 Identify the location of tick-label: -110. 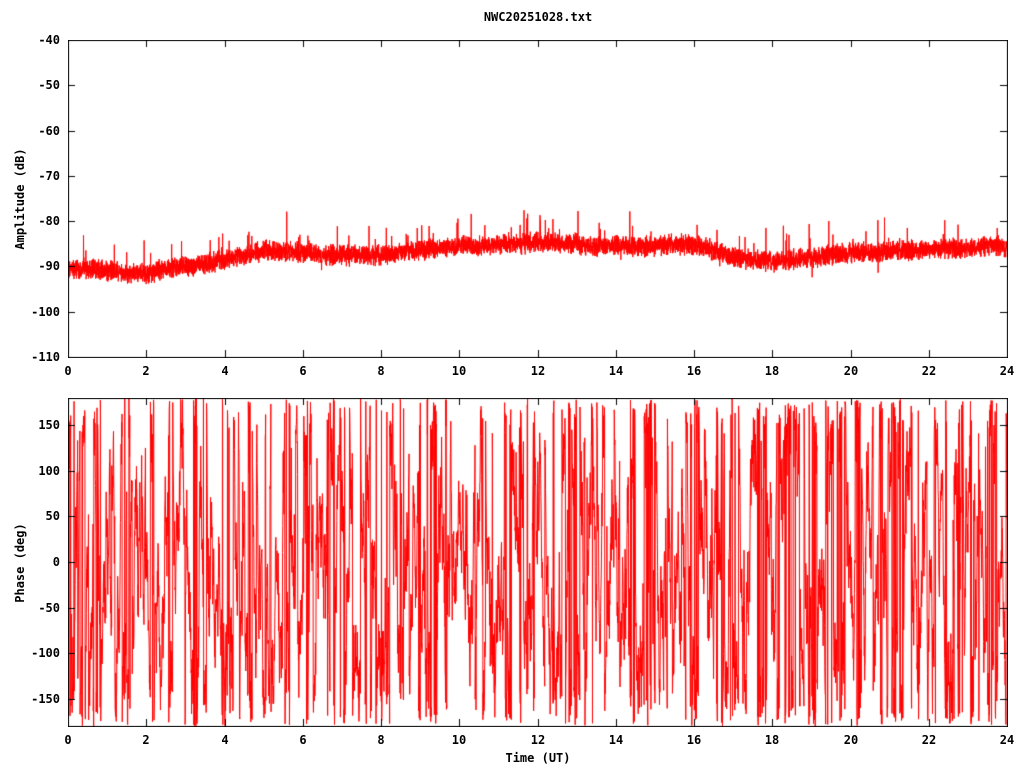
(45, 357).